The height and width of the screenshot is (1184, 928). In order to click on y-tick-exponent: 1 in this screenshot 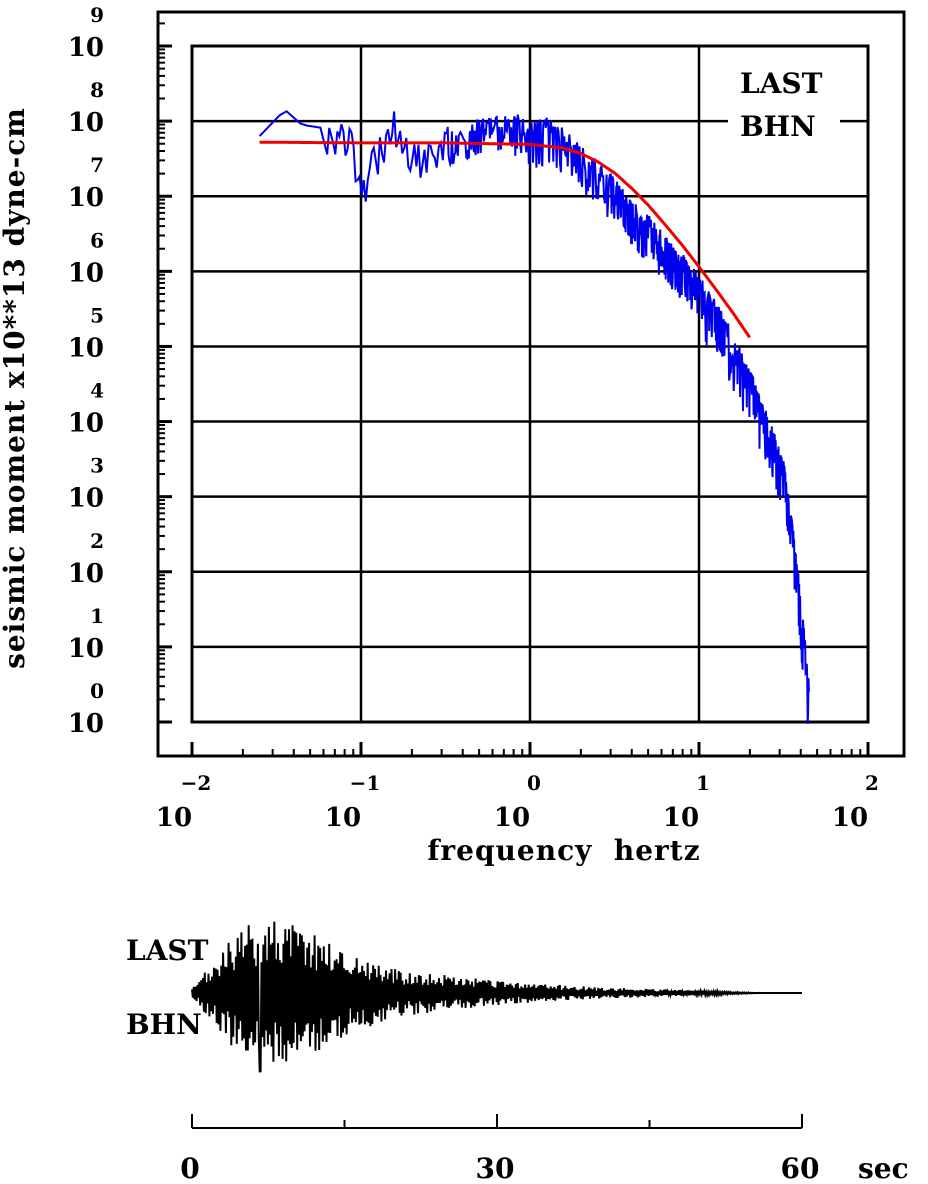, I will do `click(97, 616)`.